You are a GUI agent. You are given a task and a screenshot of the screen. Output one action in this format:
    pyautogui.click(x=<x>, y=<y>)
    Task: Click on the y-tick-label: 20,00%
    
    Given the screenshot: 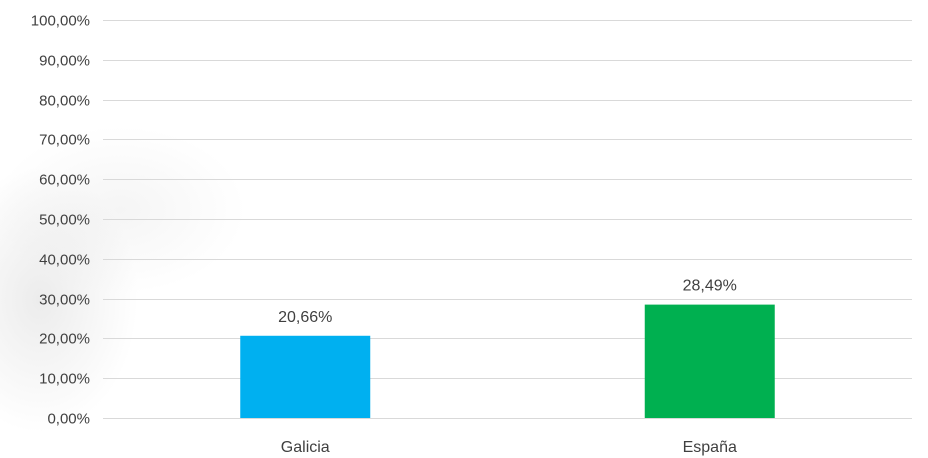 What is the action you would take?
    pyautogui.click(x=64, y=339)
    